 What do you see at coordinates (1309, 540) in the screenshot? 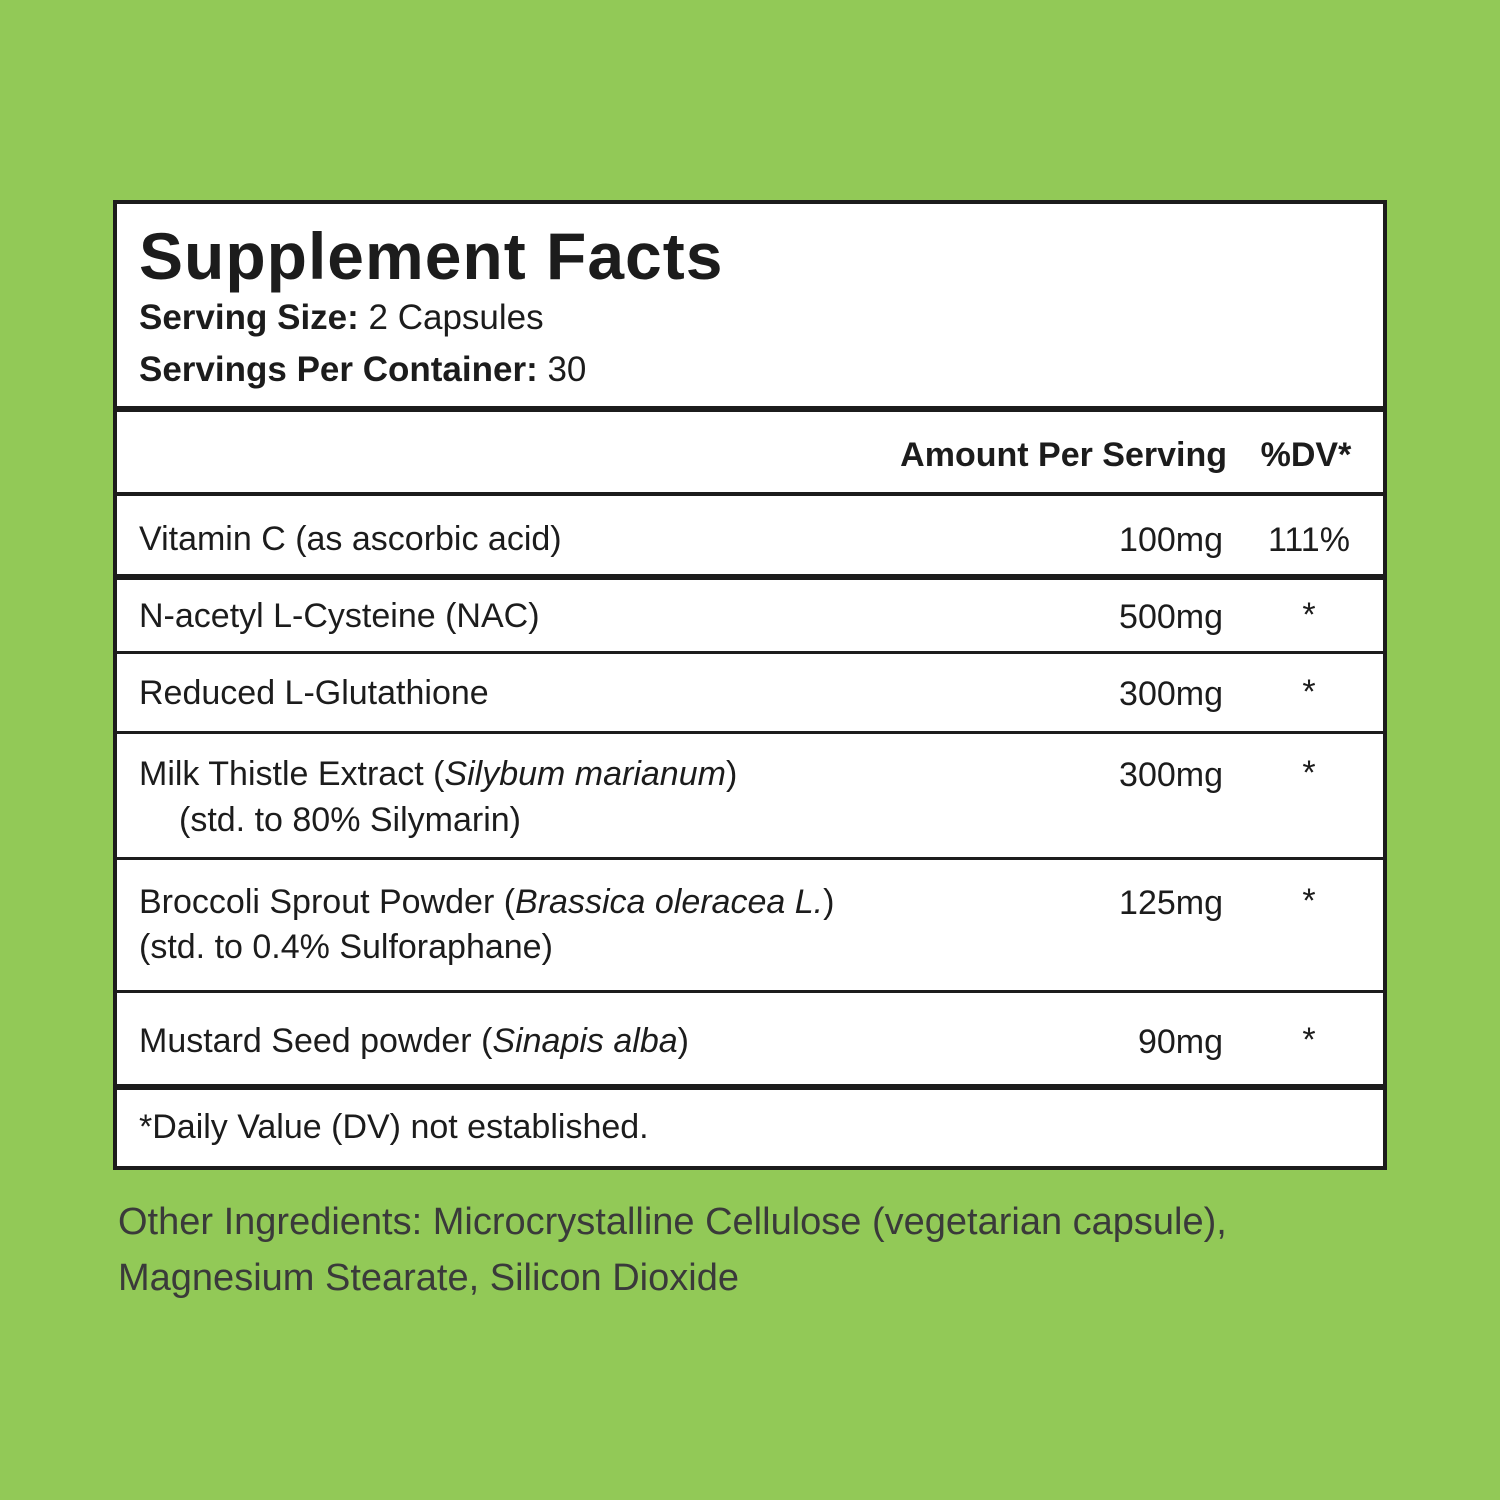
I see `ingredient-dv: 111%` at bounding box center [1309, 540].